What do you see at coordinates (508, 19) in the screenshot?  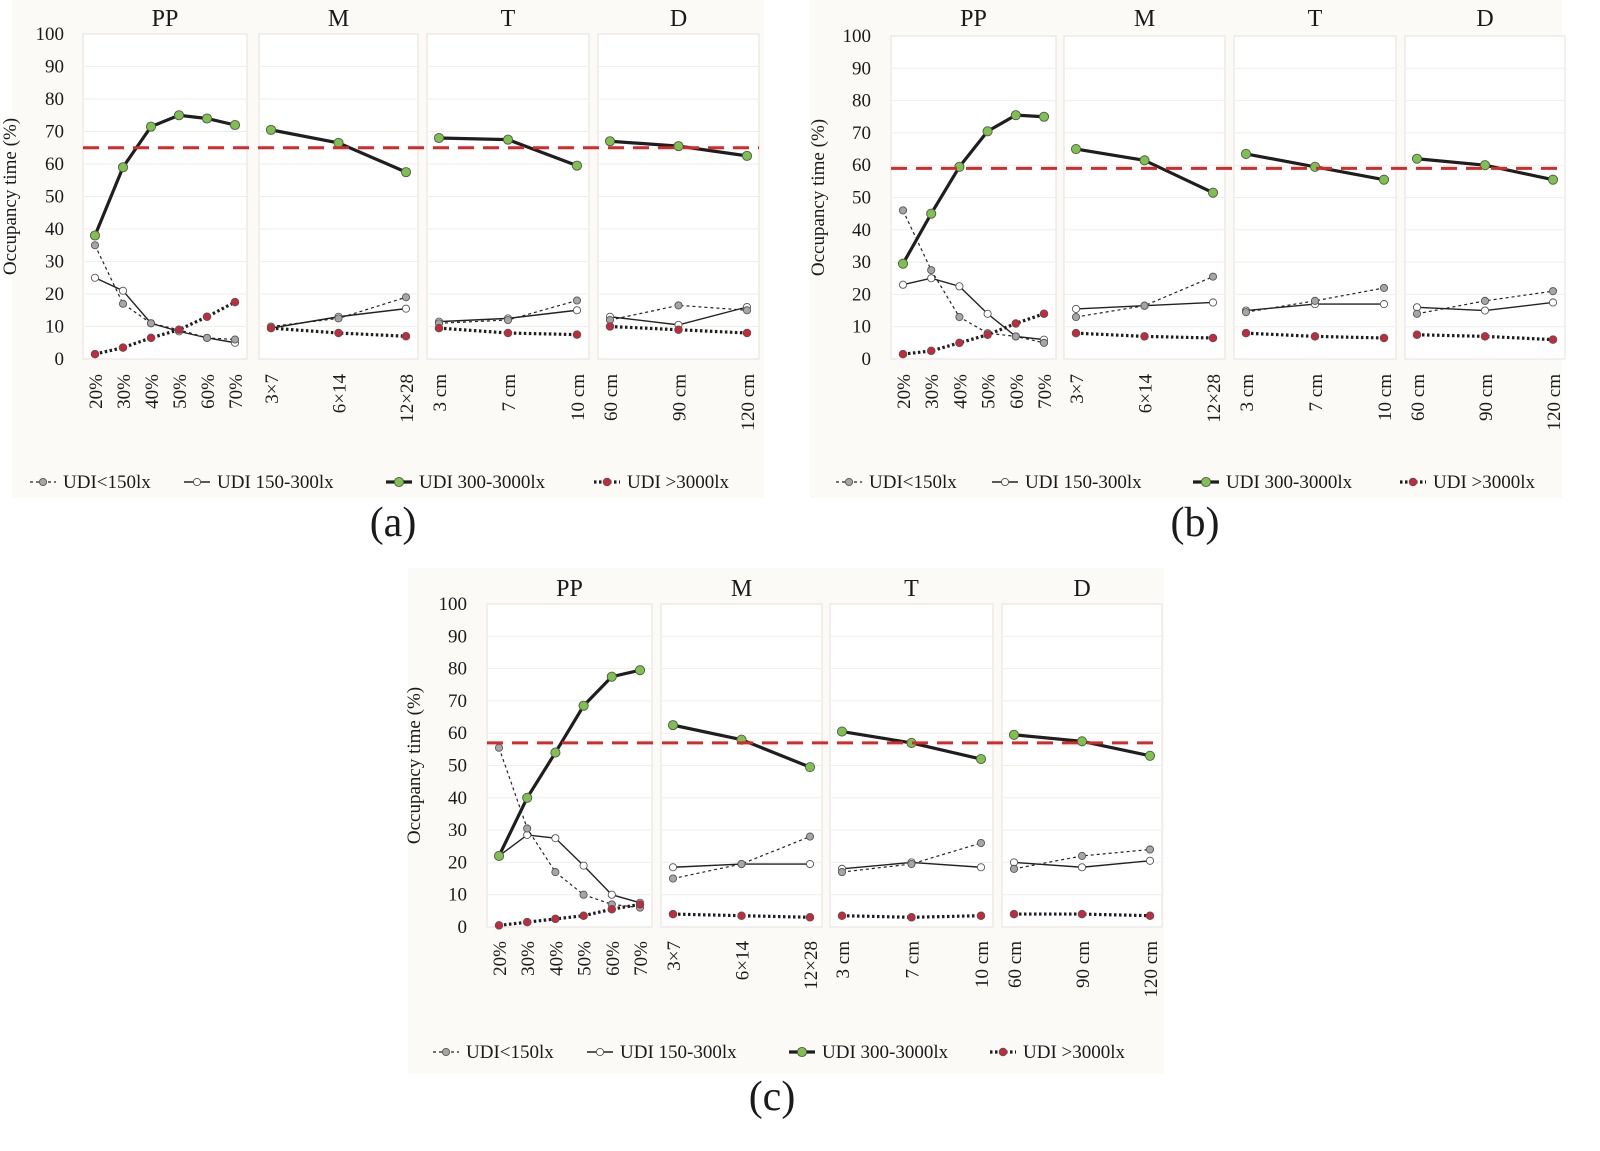 I see `subplot-title: T` at bounding box center [508, 19].